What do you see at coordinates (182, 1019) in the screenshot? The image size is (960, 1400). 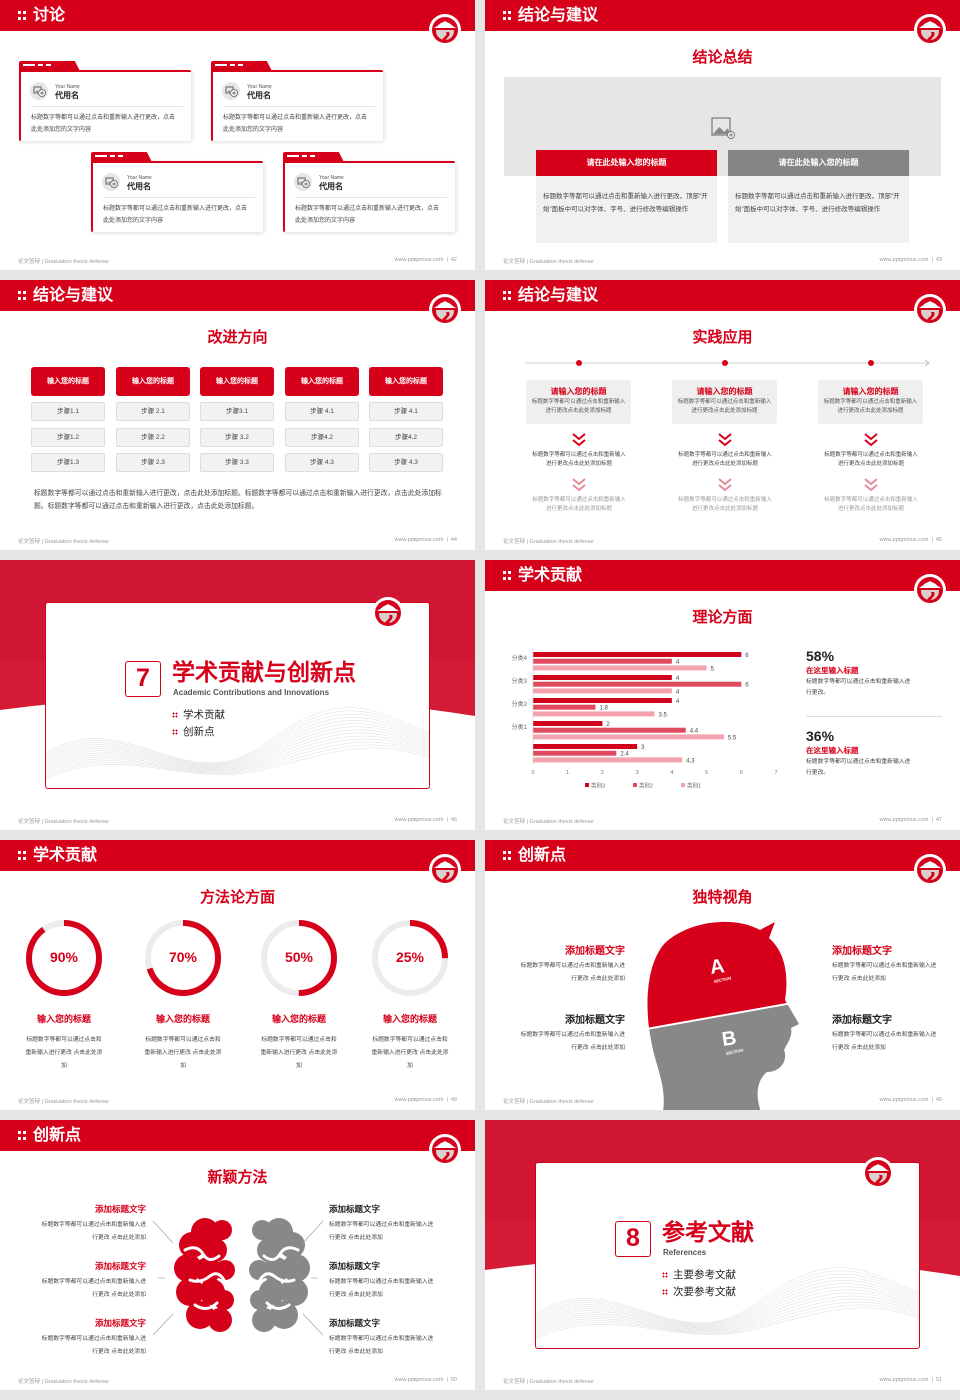 I see `ring-heading: 输入您的标题` at bounding box center [182, 1019].